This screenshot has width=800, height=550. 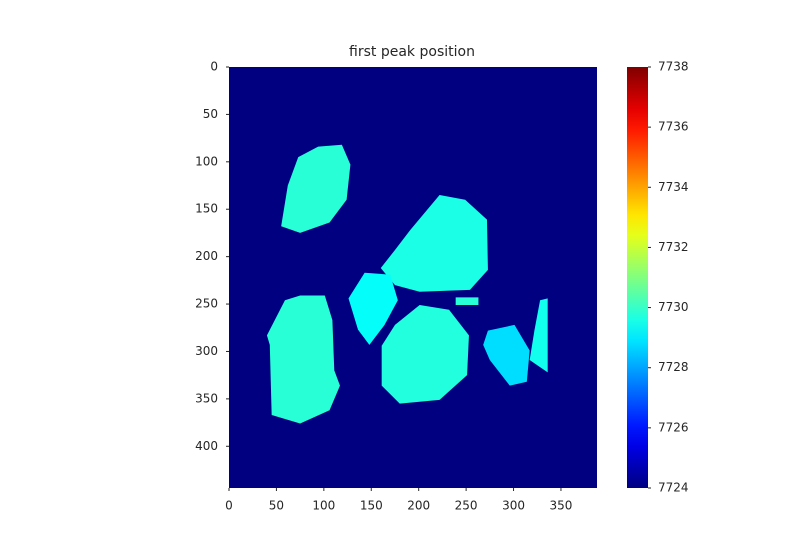 I want to click on colorbar-tick-label: 7738, so click(x=673, y=67).